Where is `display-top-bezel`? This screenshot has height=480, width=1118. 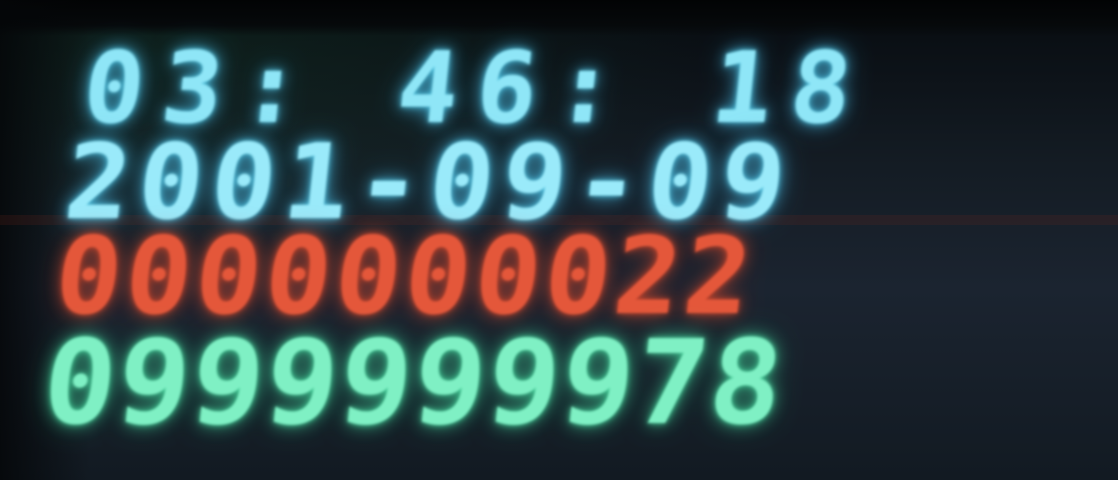 display-top-bezel is located at coordinates (559, 18).